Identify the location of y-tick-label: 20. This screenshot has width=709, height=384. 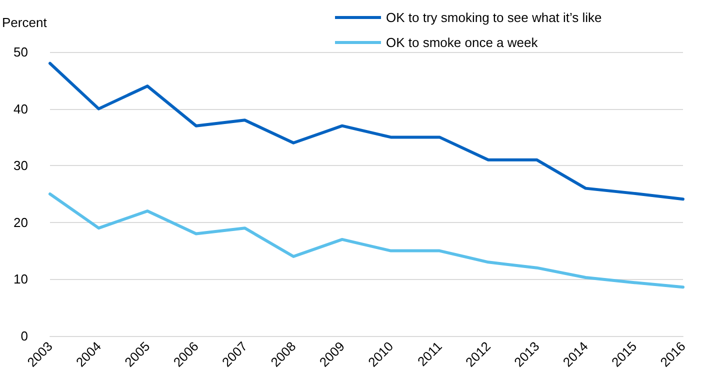
(21, 222).